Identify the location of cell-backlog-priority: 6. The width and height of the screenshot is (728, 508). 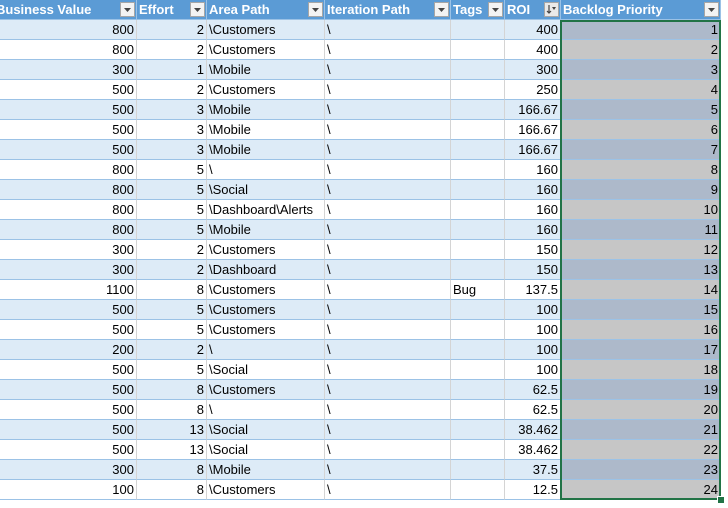
(641, 130).